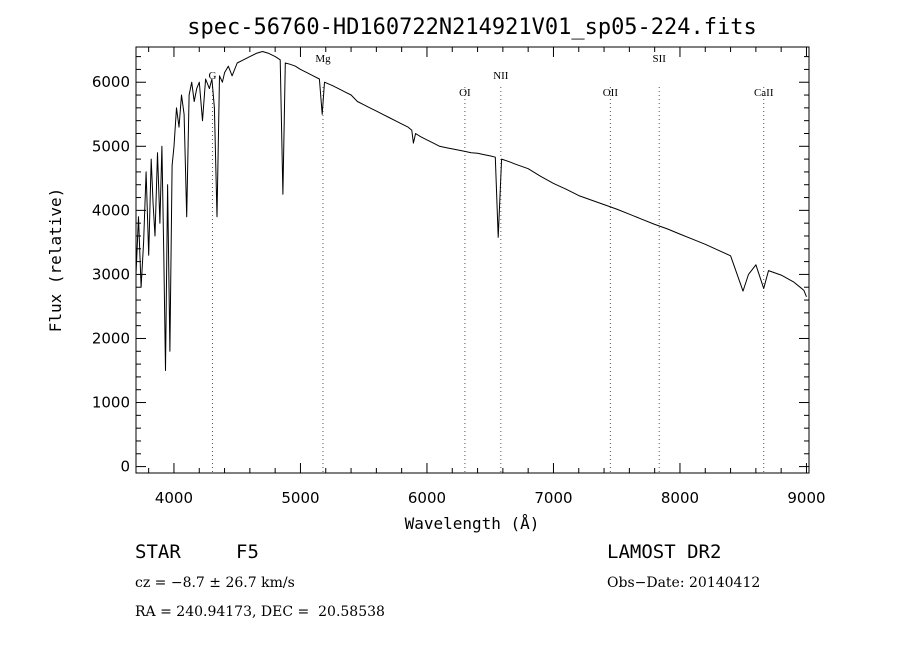 This screenshot has height=655, width=900. I want to click on marker-label-oii: OII, so click(611, 93).